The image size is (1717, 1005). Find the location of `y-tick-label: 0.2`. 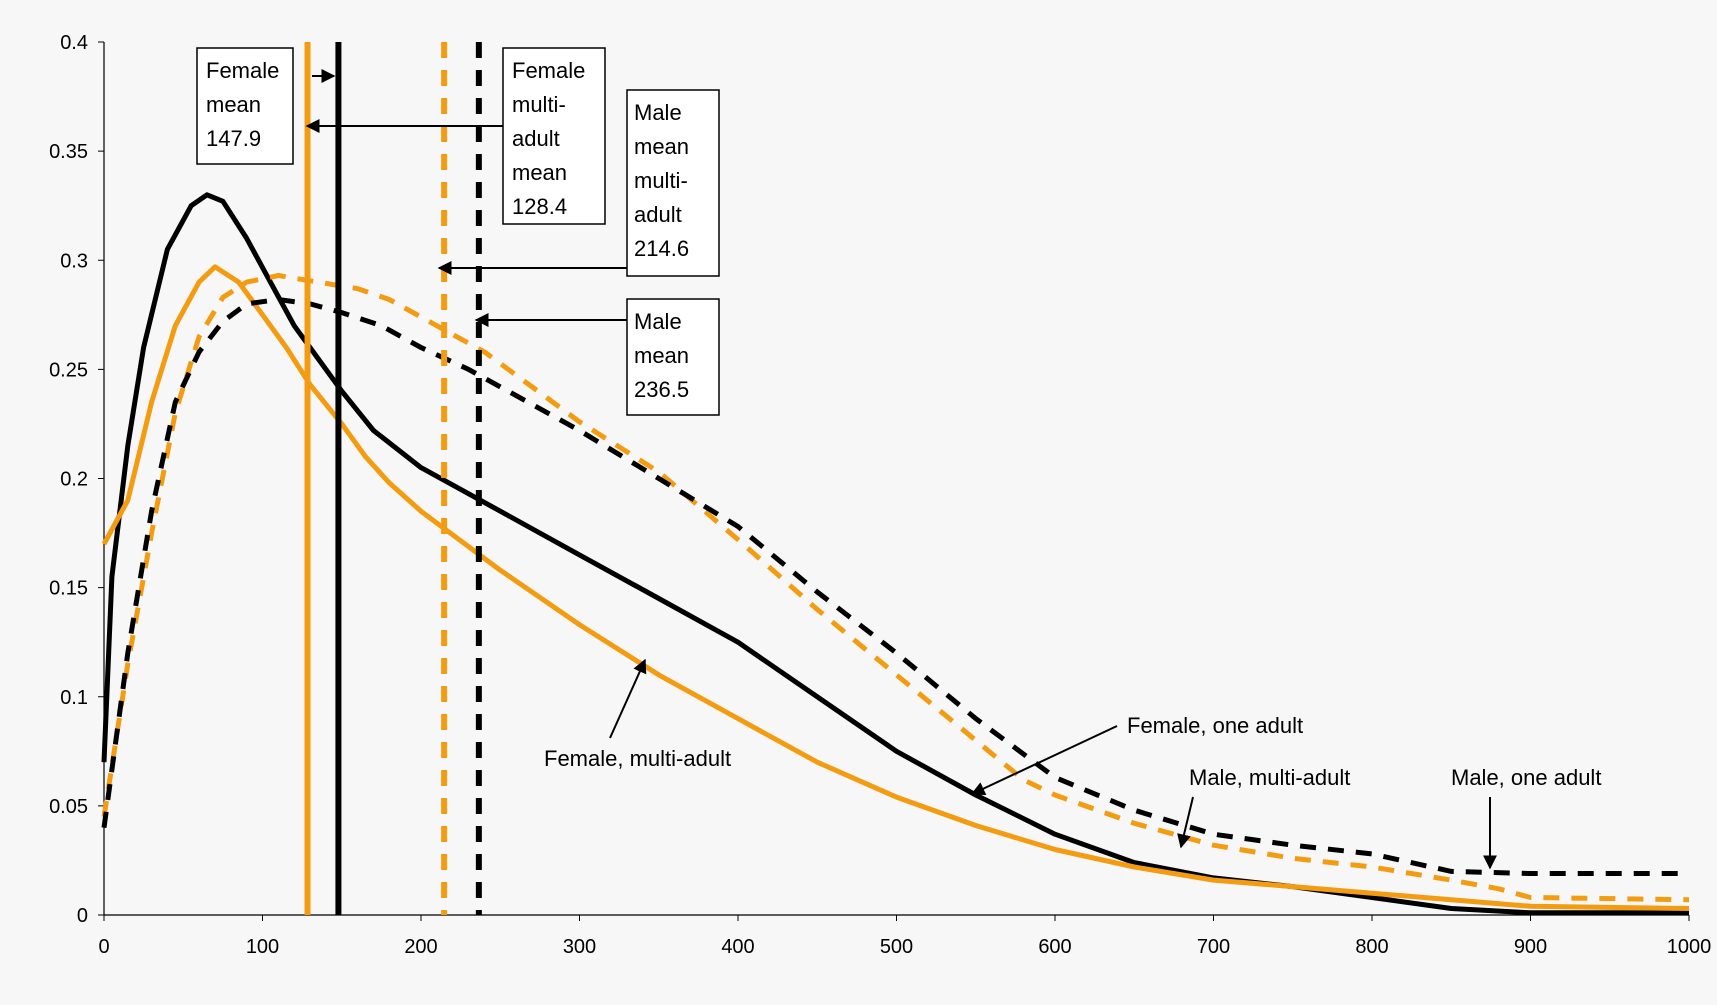

y-tick-label: 0.2 is located at coordinates (74, 480).